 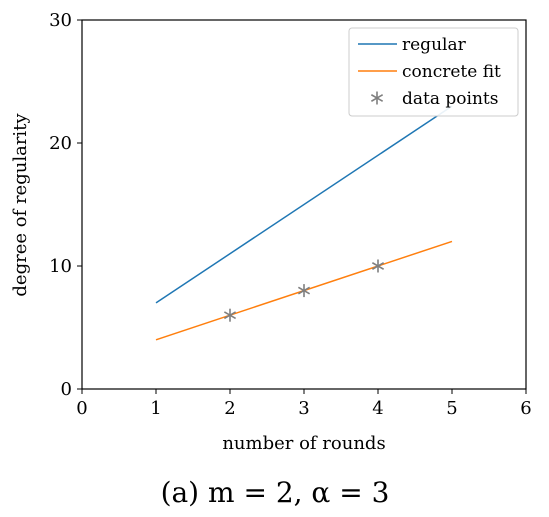 I want to click on y-tick-label: 30, so click(x=60, y=20).